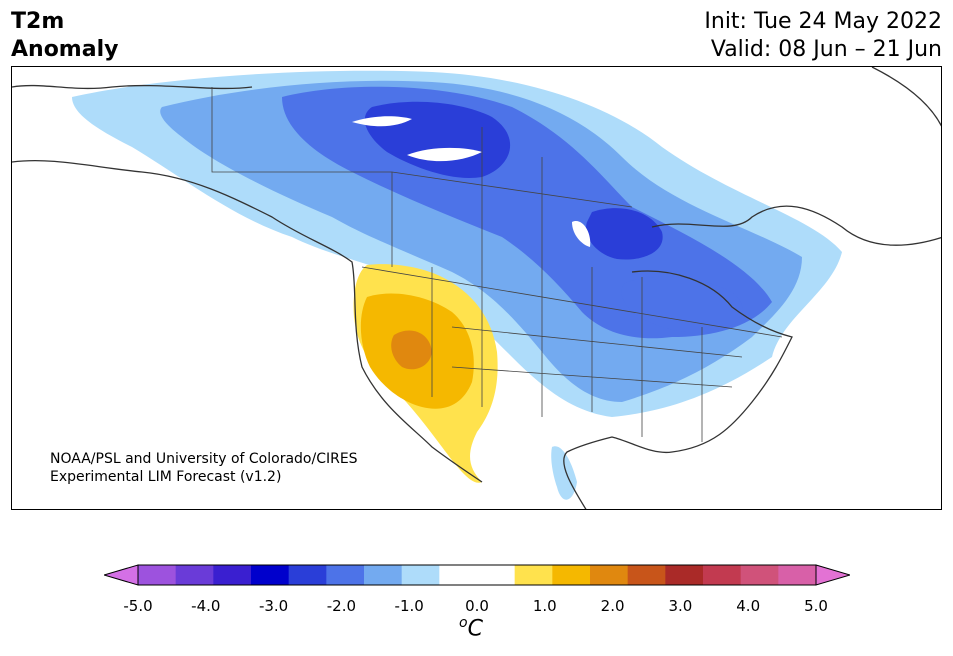 This screenshot has width=953, height=656. What do you see at coordinates (463, 623) in the screenshot?
I see `unit-degree: o` at bounding box center [463, 623].